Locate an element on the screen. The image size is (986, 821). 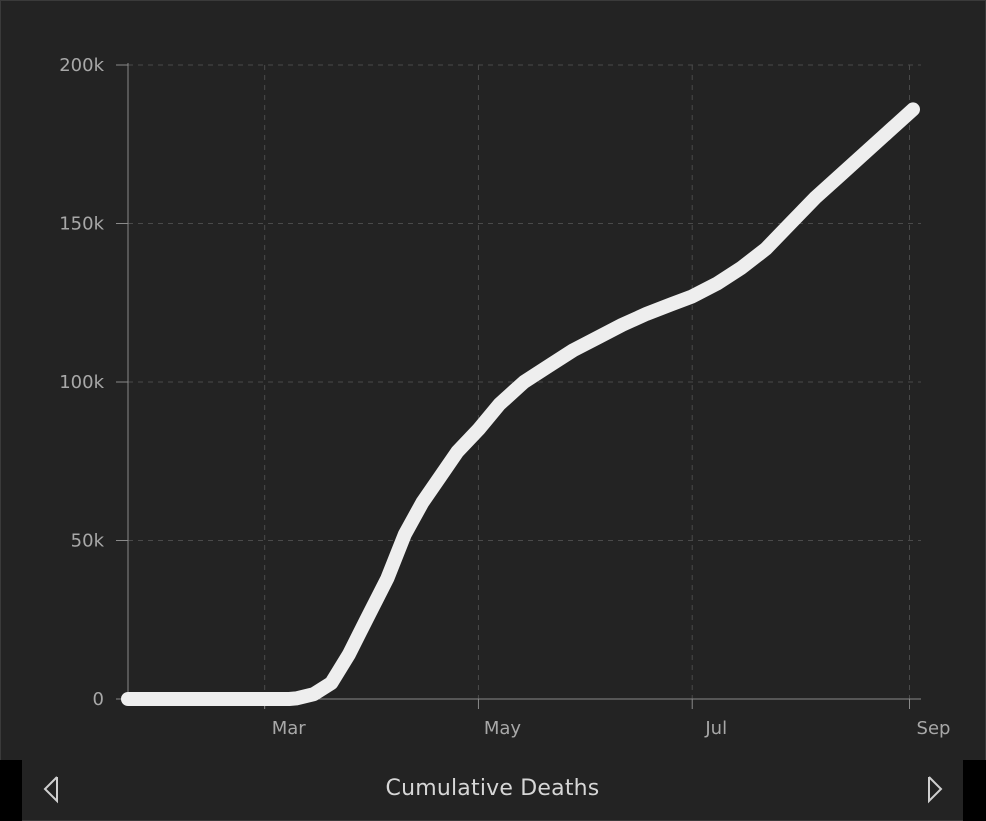
x-tick-label: May is located at coordinates (503, 728).